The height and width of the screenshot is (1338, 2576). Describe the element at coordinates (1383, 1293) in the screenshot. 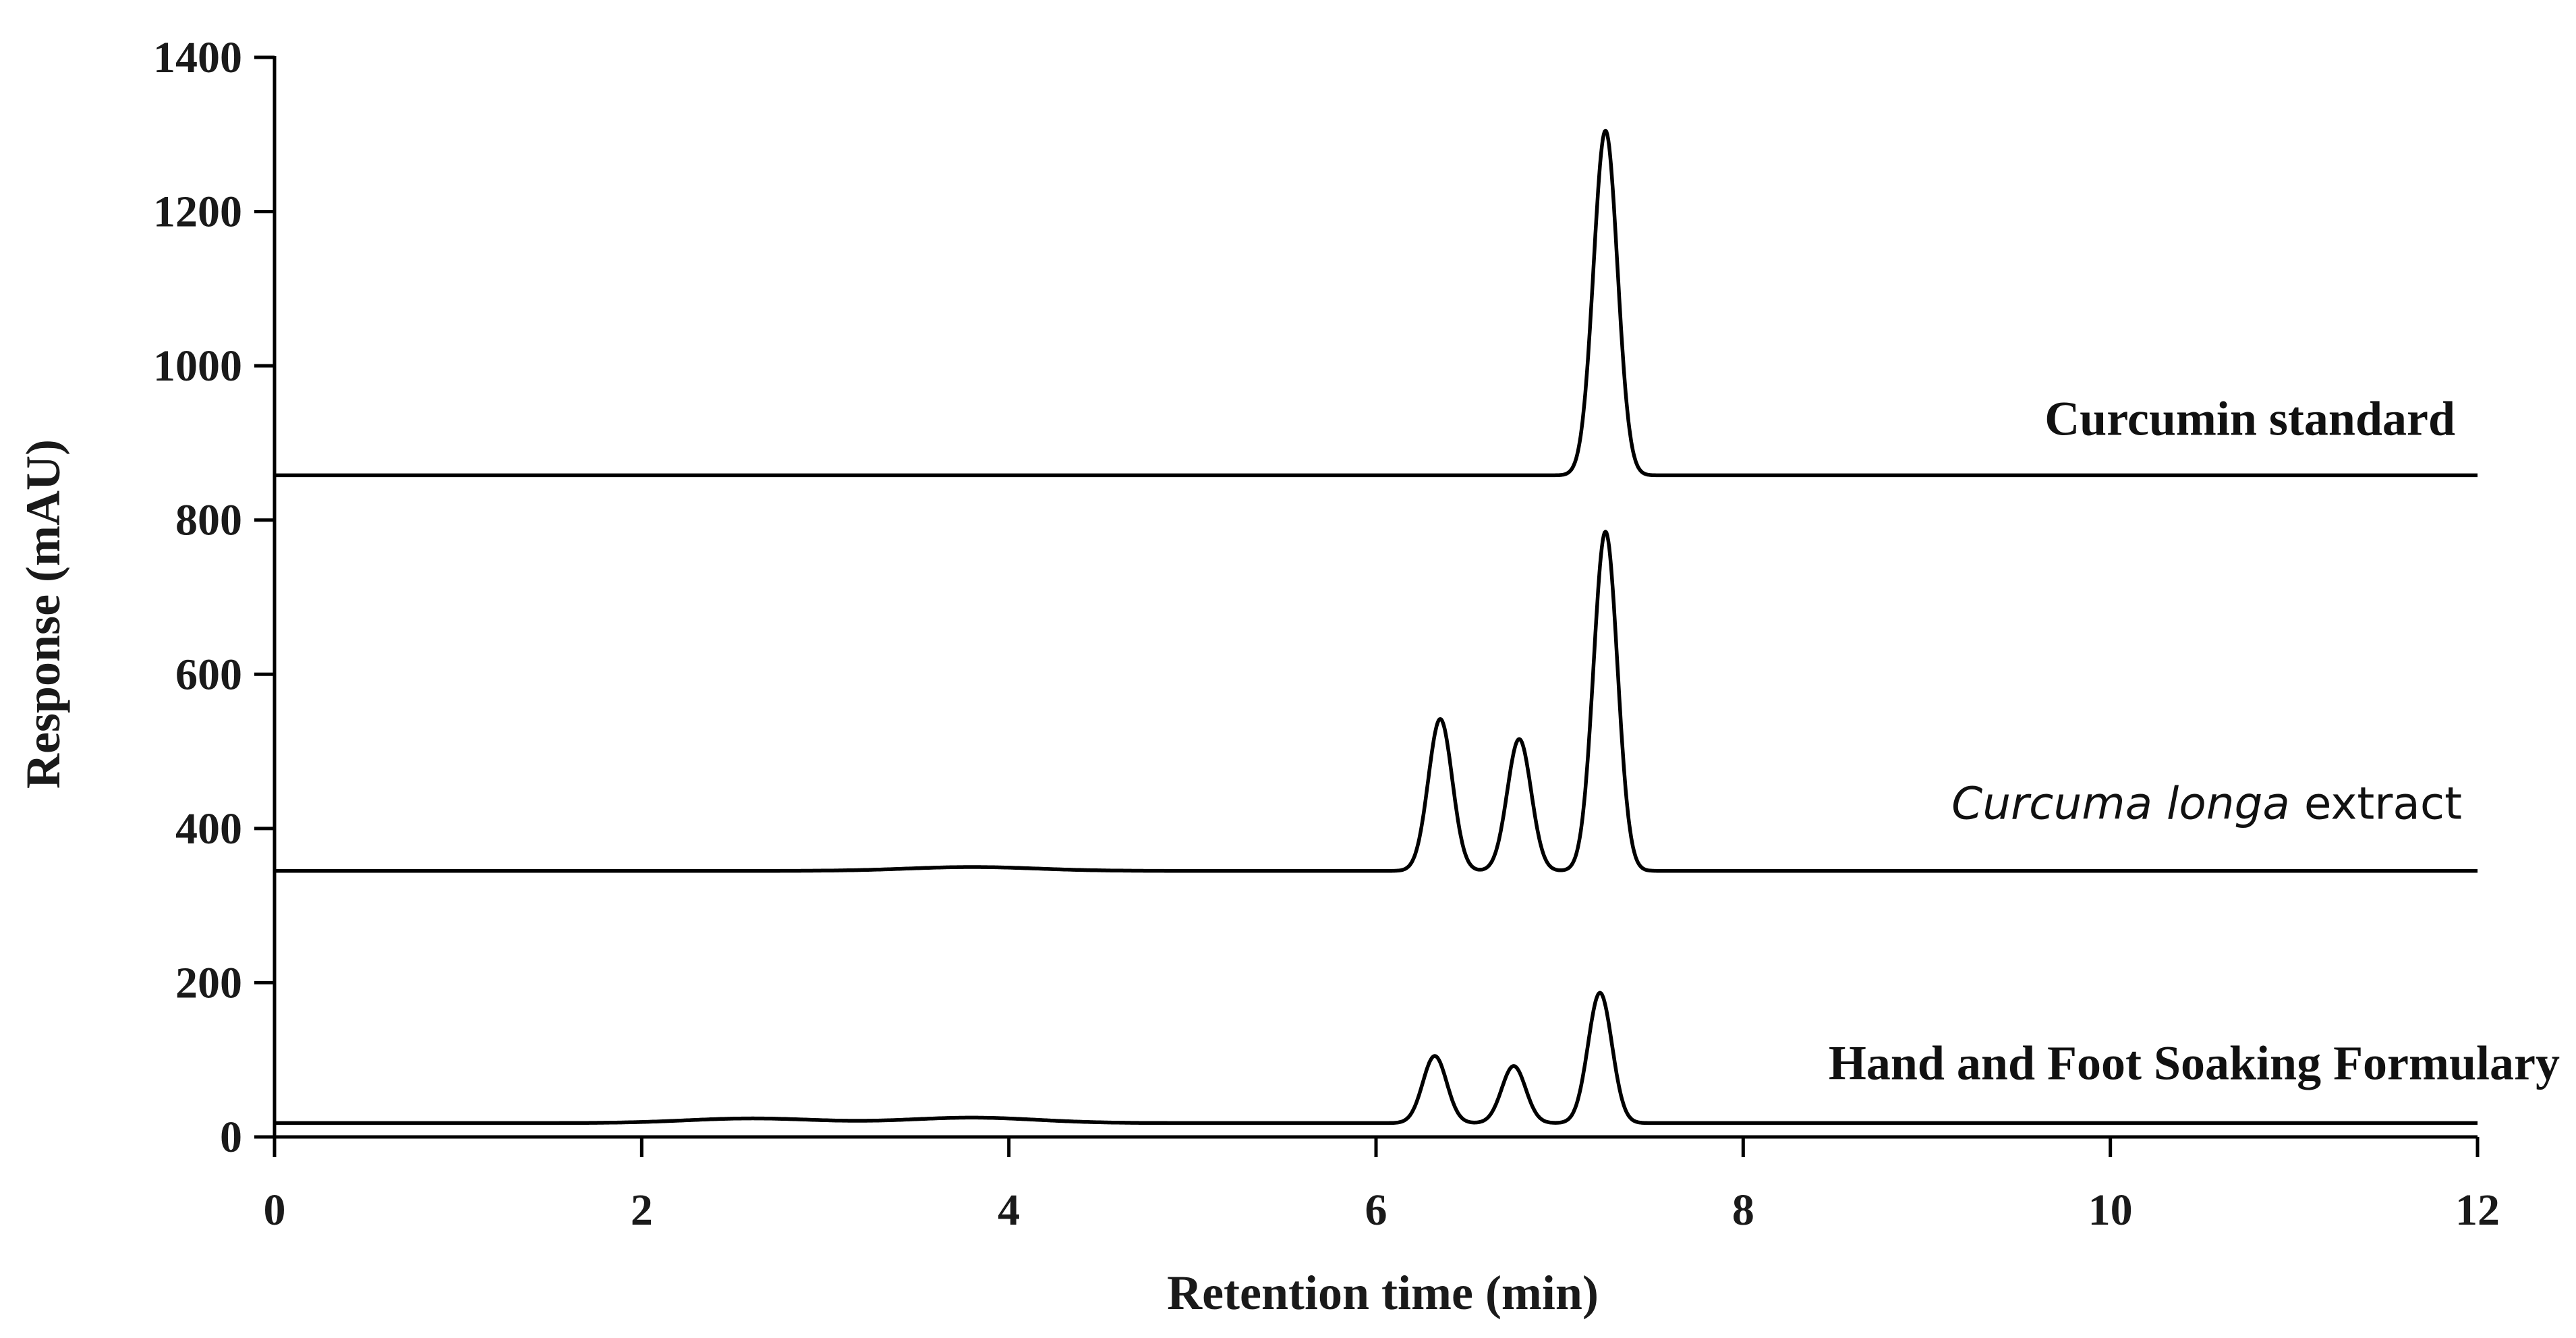

I see `x-axis-title: Retention time (min)` at that location.